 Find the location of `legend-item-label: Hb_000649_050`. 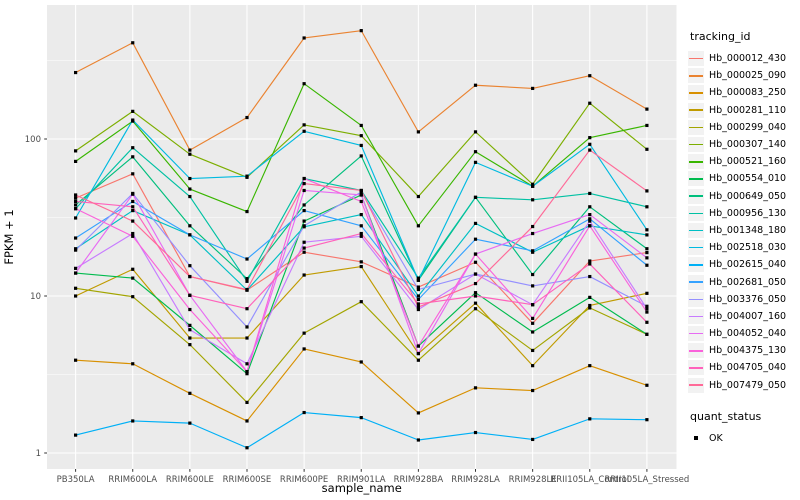

legend-item-label: Hb_000649_050 is located at coordinates (748, 196).